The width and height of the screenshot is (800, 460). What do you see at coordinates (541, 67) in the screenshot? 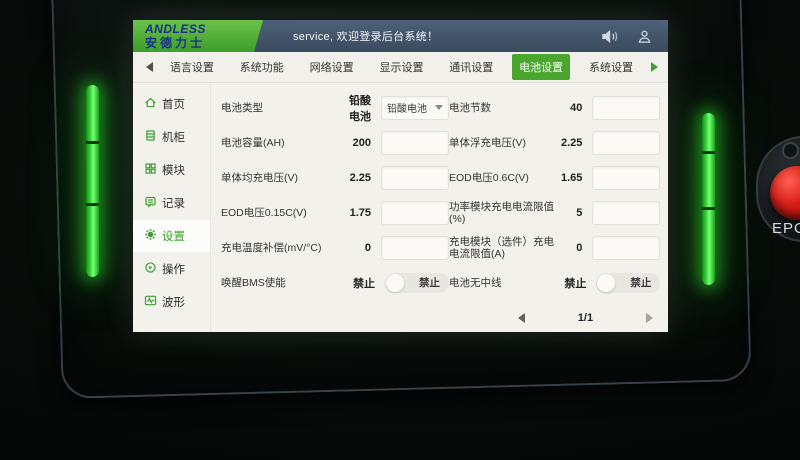
I see `tab-battery-settings: 电池设置` at bounding box center [541, 67].